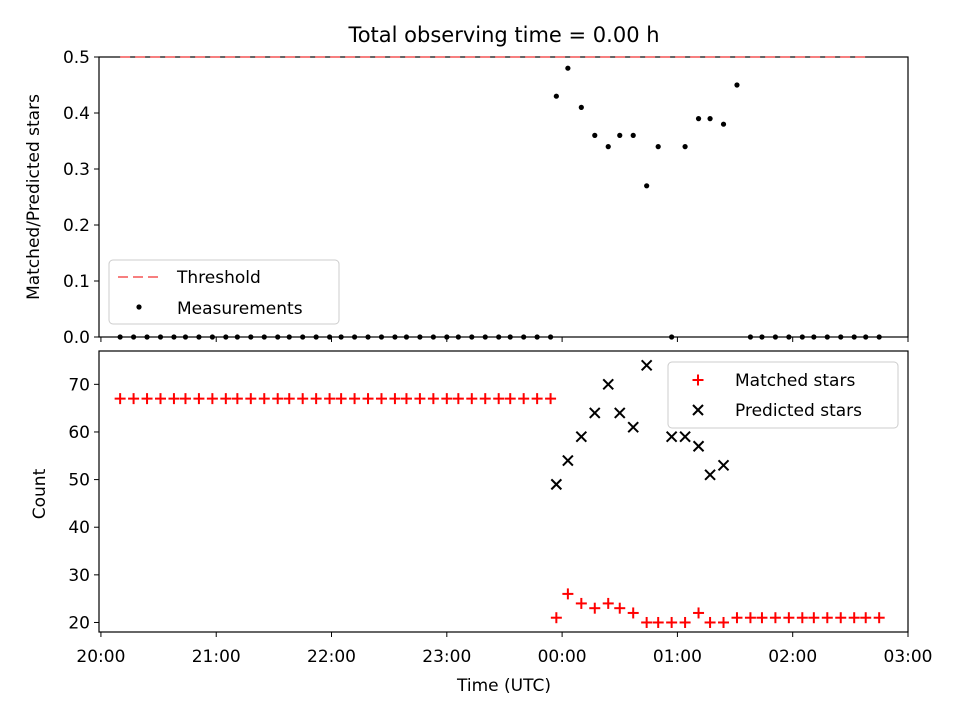  Describe the element at coordinates (79, 623) in the screenshot. I see `bottom-y-tick-label: 20` at that location.